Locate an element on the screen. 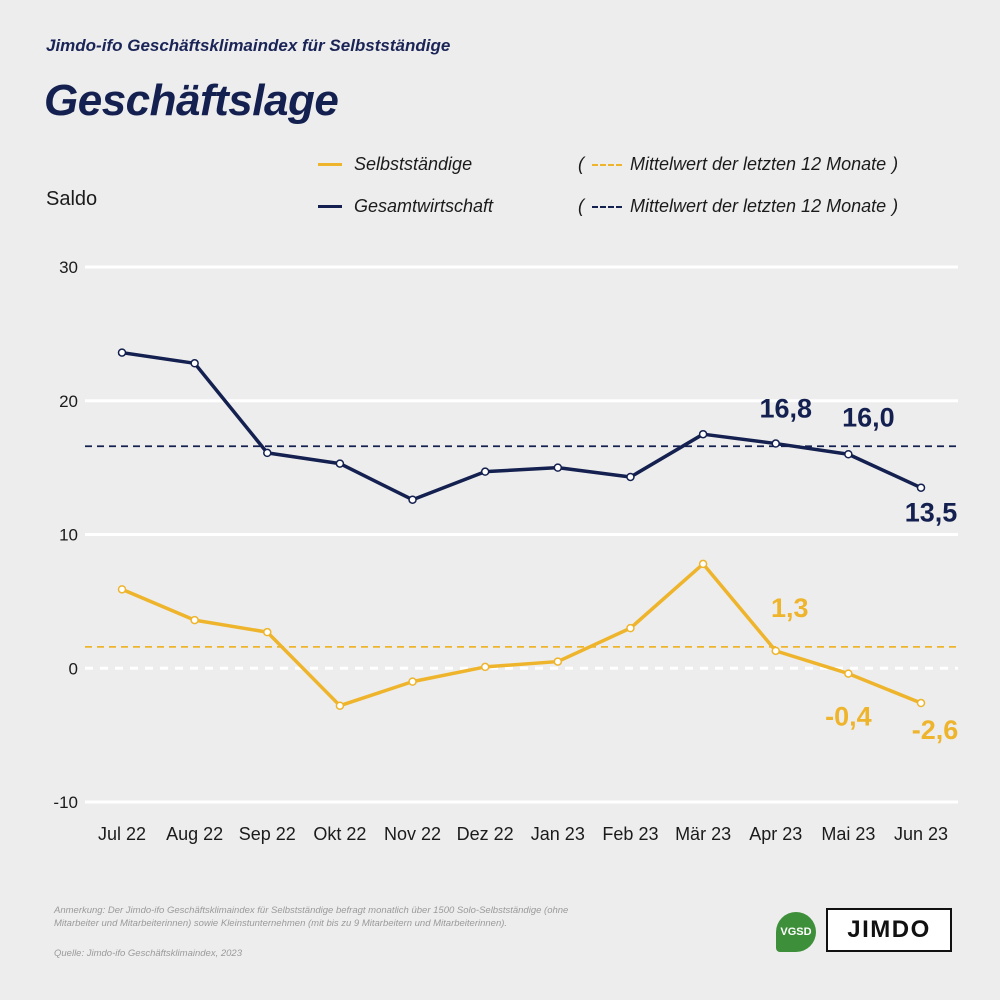  x-tick-label: Aug 22 is located at coordinates (194, 834).